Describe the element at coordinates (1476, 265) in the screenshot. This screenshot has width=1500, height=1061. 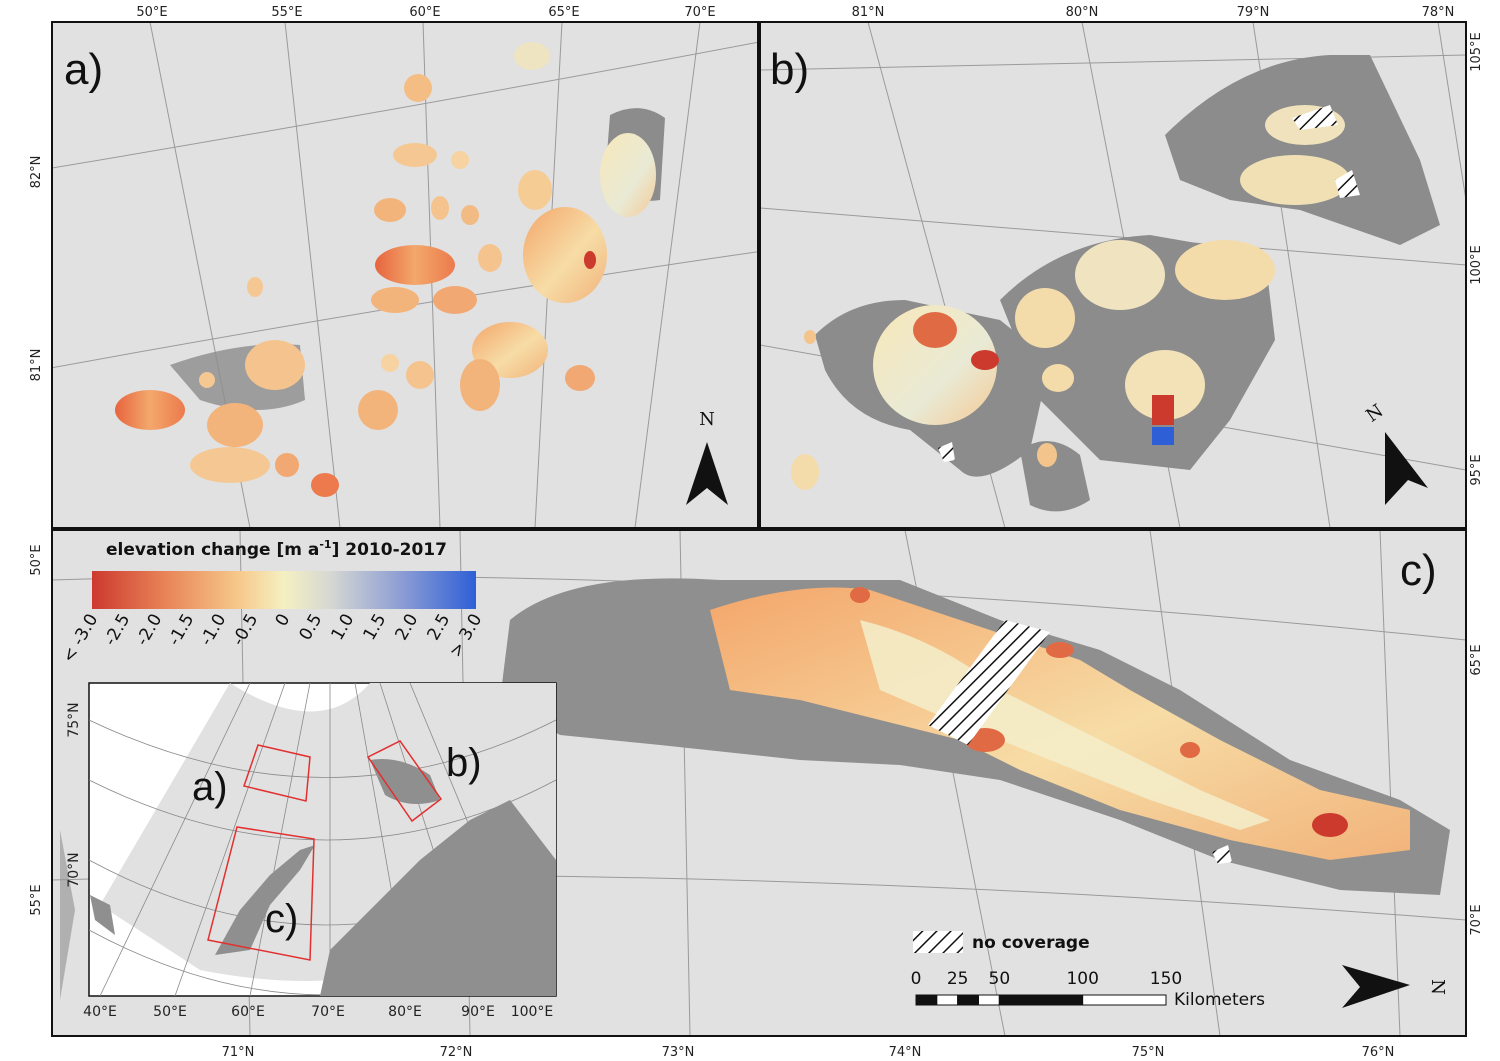
I see `panel-b-lon-tick: 100°E` at that location.